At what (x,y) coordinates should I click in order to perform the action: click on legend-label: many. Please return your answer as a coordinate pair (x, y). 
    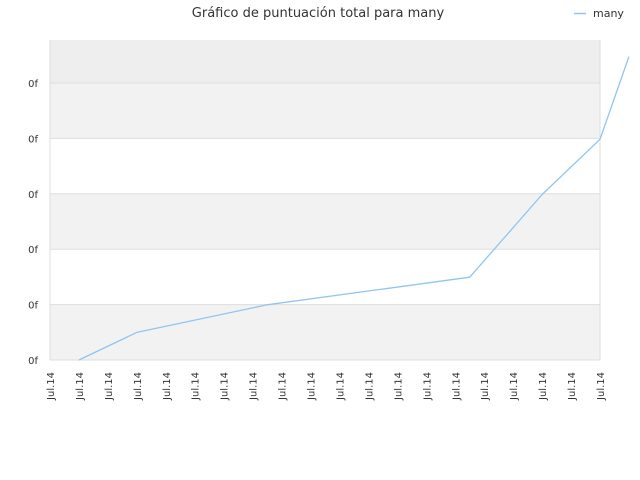
    Looking at the image, I should click on (608, 13).